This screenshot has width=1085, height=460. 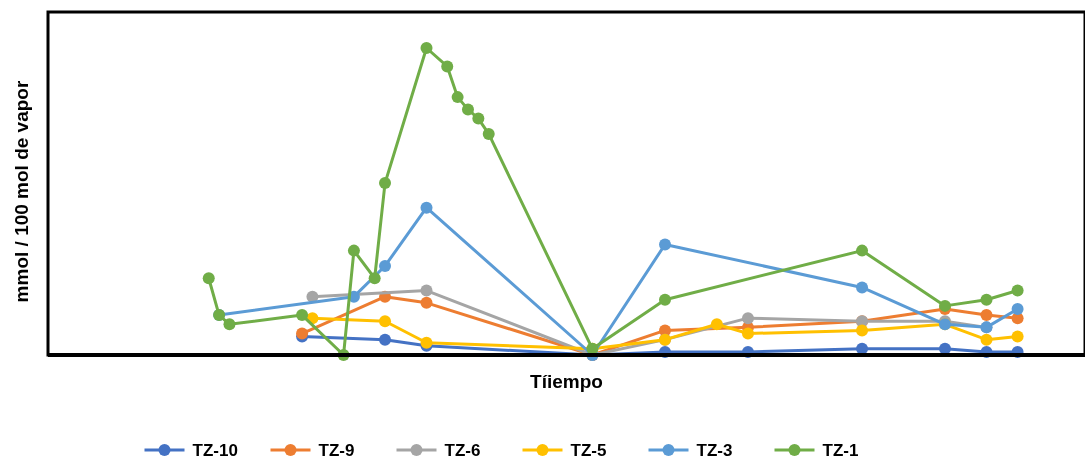 I want to click on y-axis-title: mmol / 100 mol de vapor, so click(x=21, y=191).